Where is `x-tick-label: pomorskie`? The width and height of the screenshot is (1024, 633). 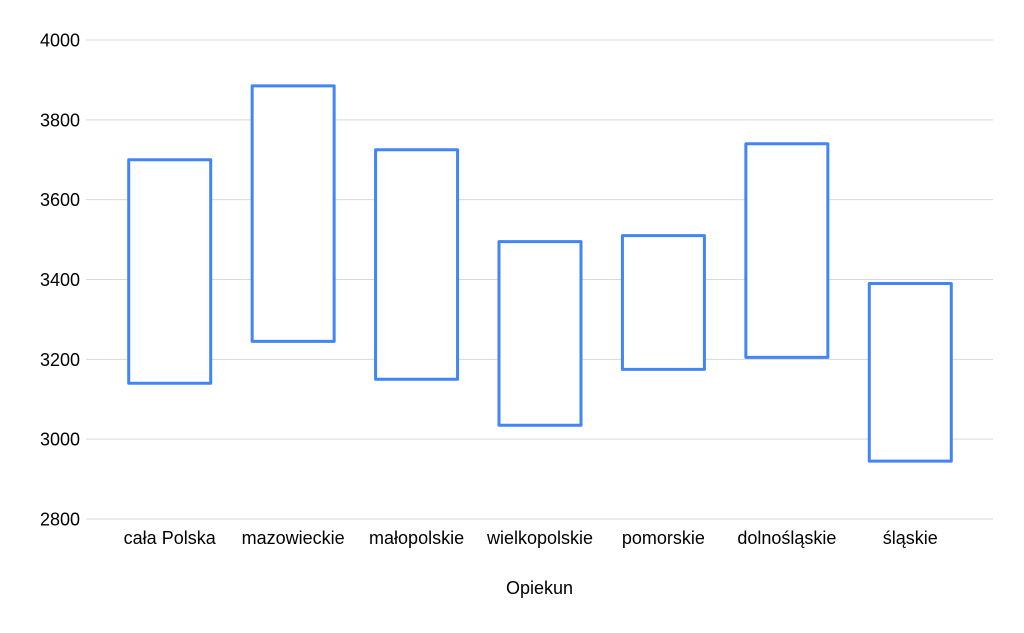
x-tick-label: pomorskie is located at coordinates (663, 538).